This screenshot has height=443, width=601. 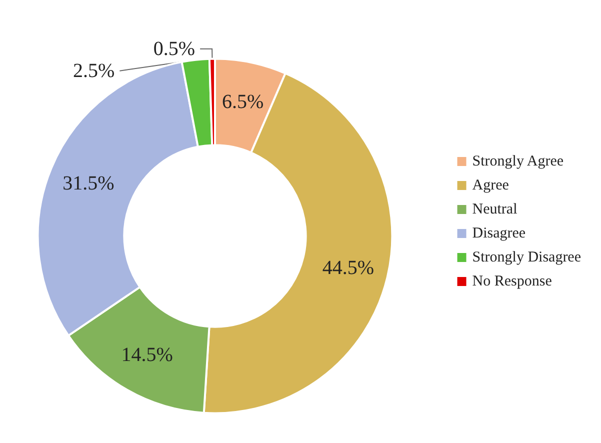 I want to click on legend-label: Agree, so click(x=491, y=186).